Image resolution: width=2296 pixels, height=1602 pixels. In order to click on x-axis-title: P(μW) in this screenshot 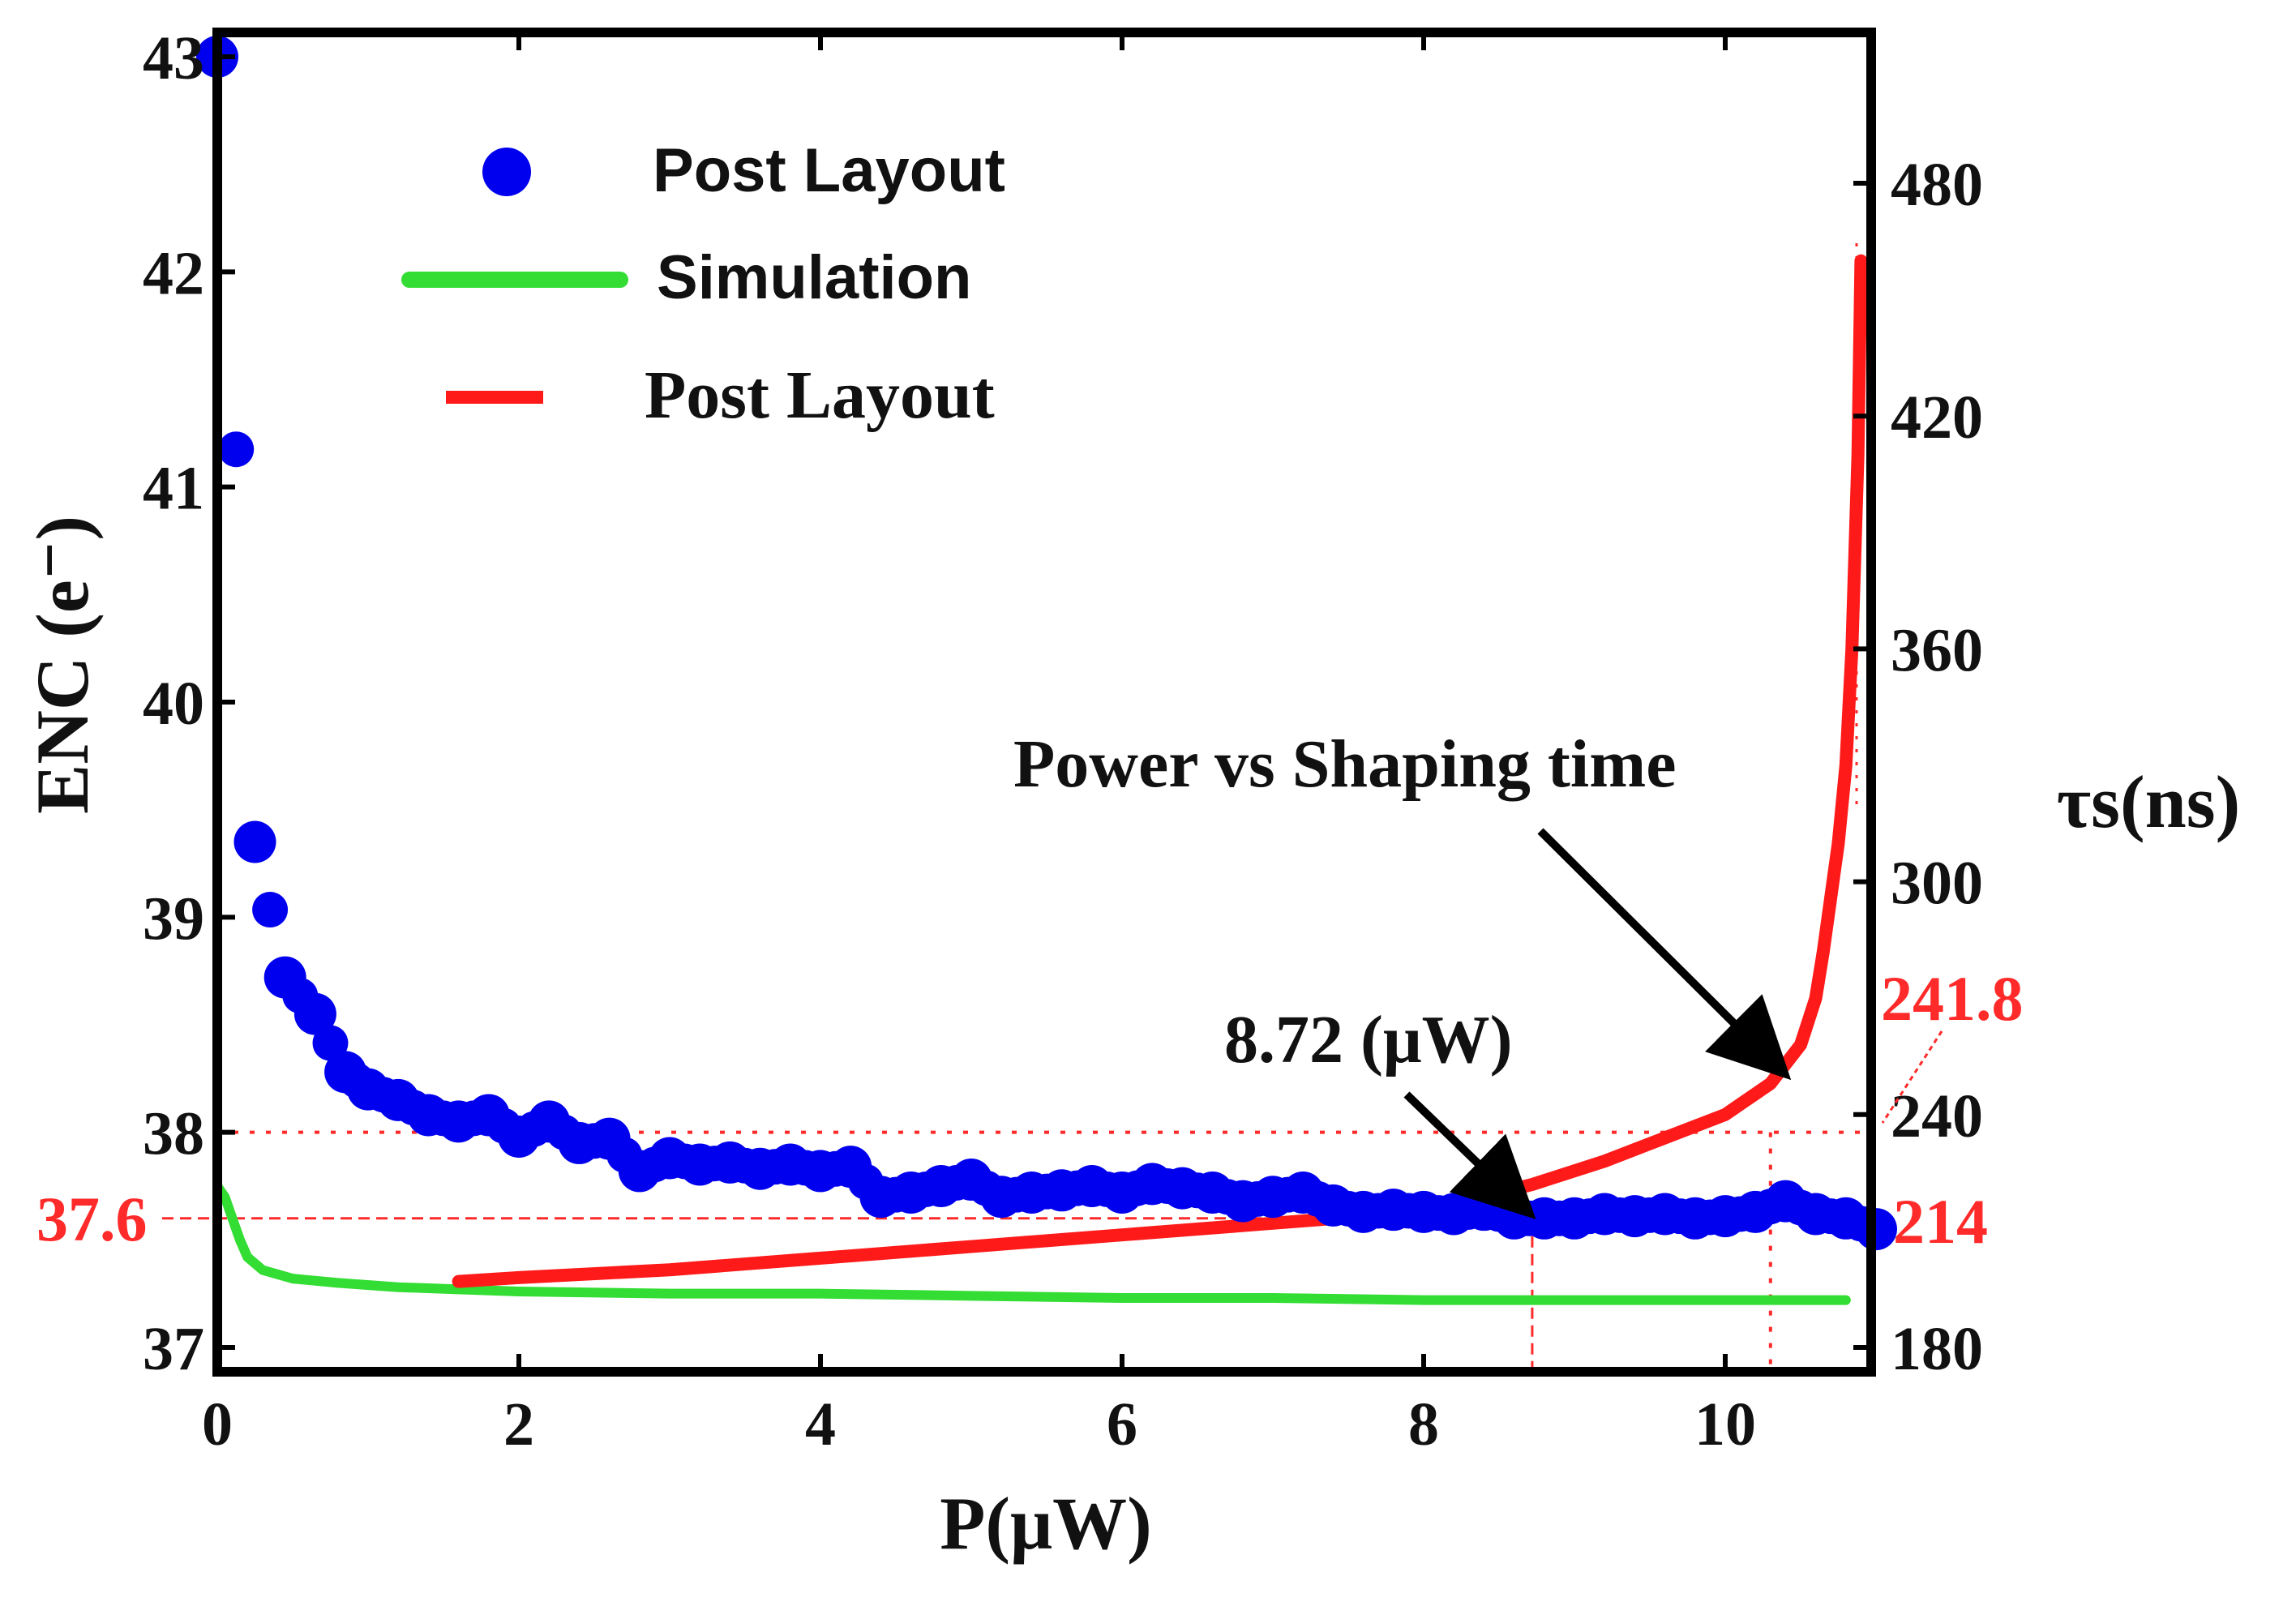, I will do `click(1046, 1523)`.